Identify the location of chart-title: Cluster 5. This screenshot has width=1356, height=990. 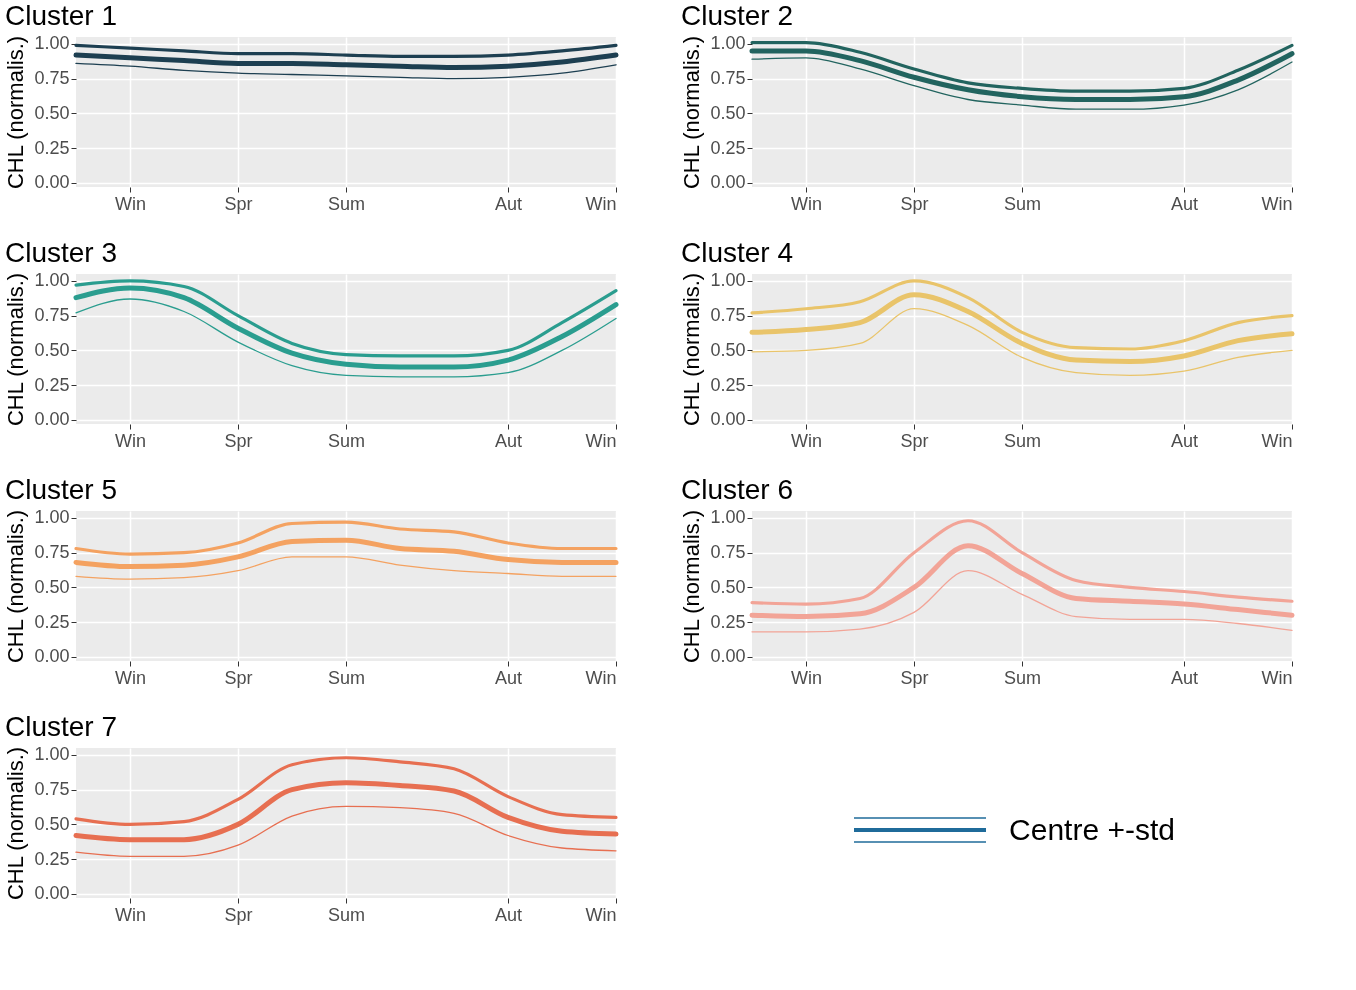
(61, 489).